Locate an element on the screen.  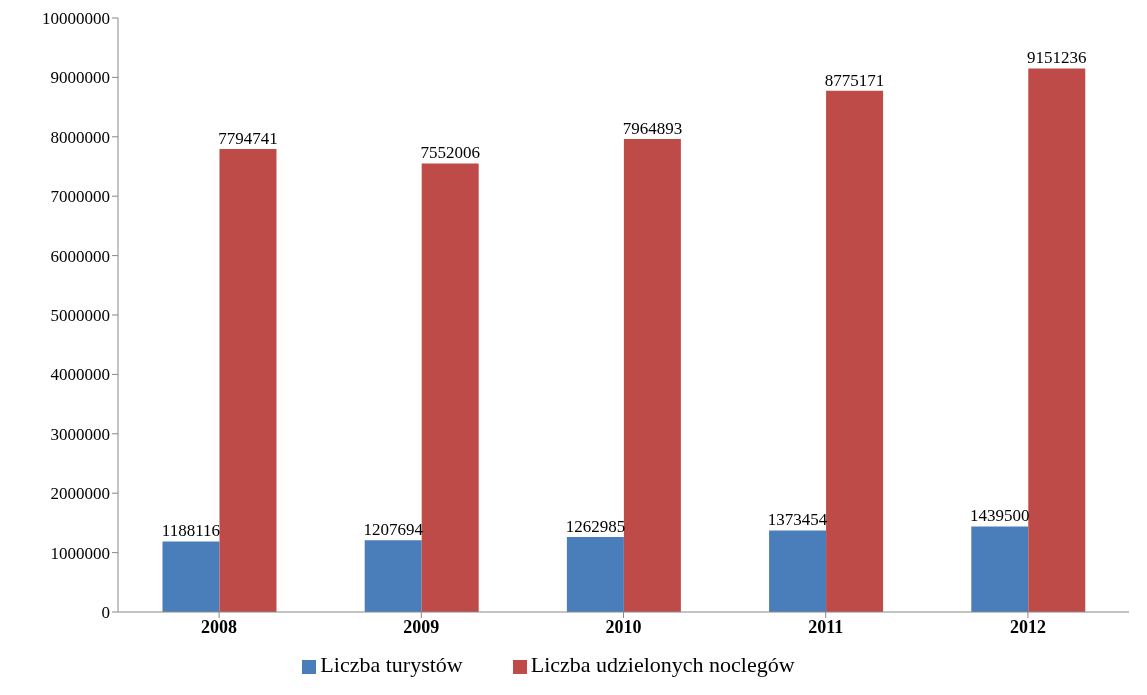
y-tick-label: 2000000 is located at coordinates (80, 494).